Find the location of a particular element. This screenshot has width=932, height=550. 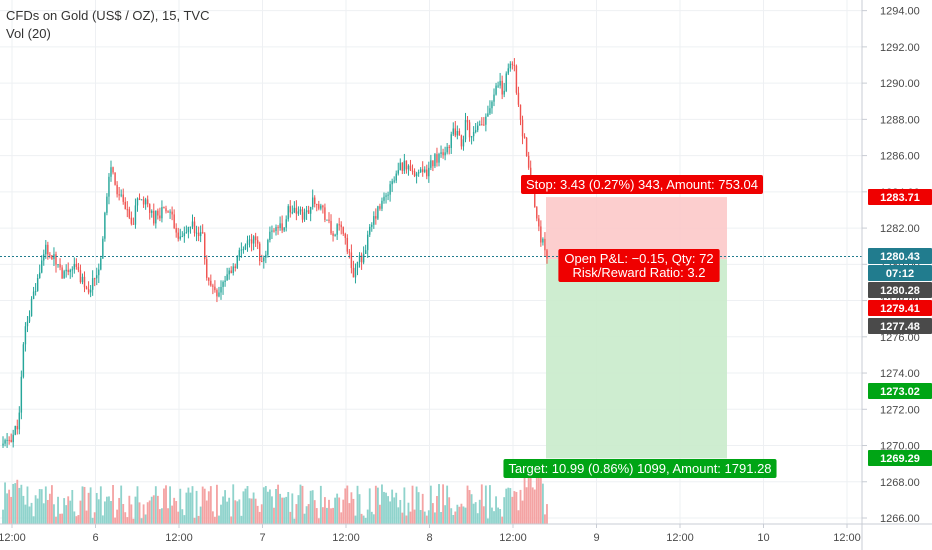

risk-reward-text: Risk/Reward Ratio: 3.2 is located at coordinates (639, 272).